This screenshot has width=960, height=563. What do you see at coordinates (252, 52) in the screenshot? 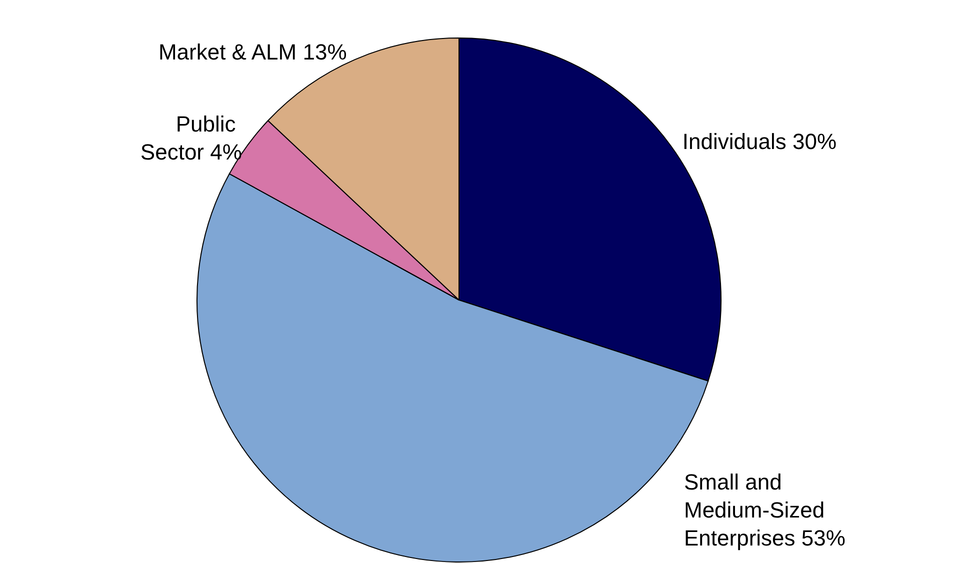
I see `slice-label: Market & ALM 13%` at bounding box center [252, 52].